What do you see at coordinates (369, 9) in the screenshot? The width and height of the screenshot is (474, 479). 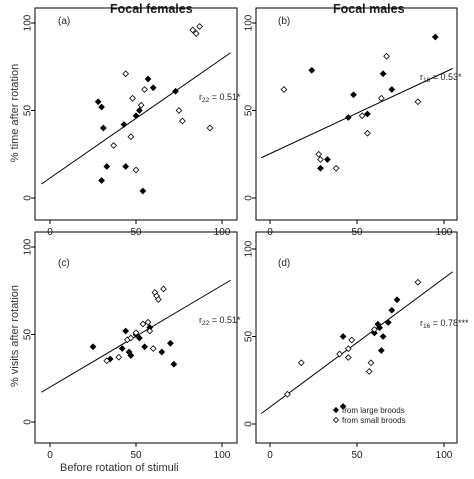 I see `column-title-males: Focal males` at bounding box center [369, 9].